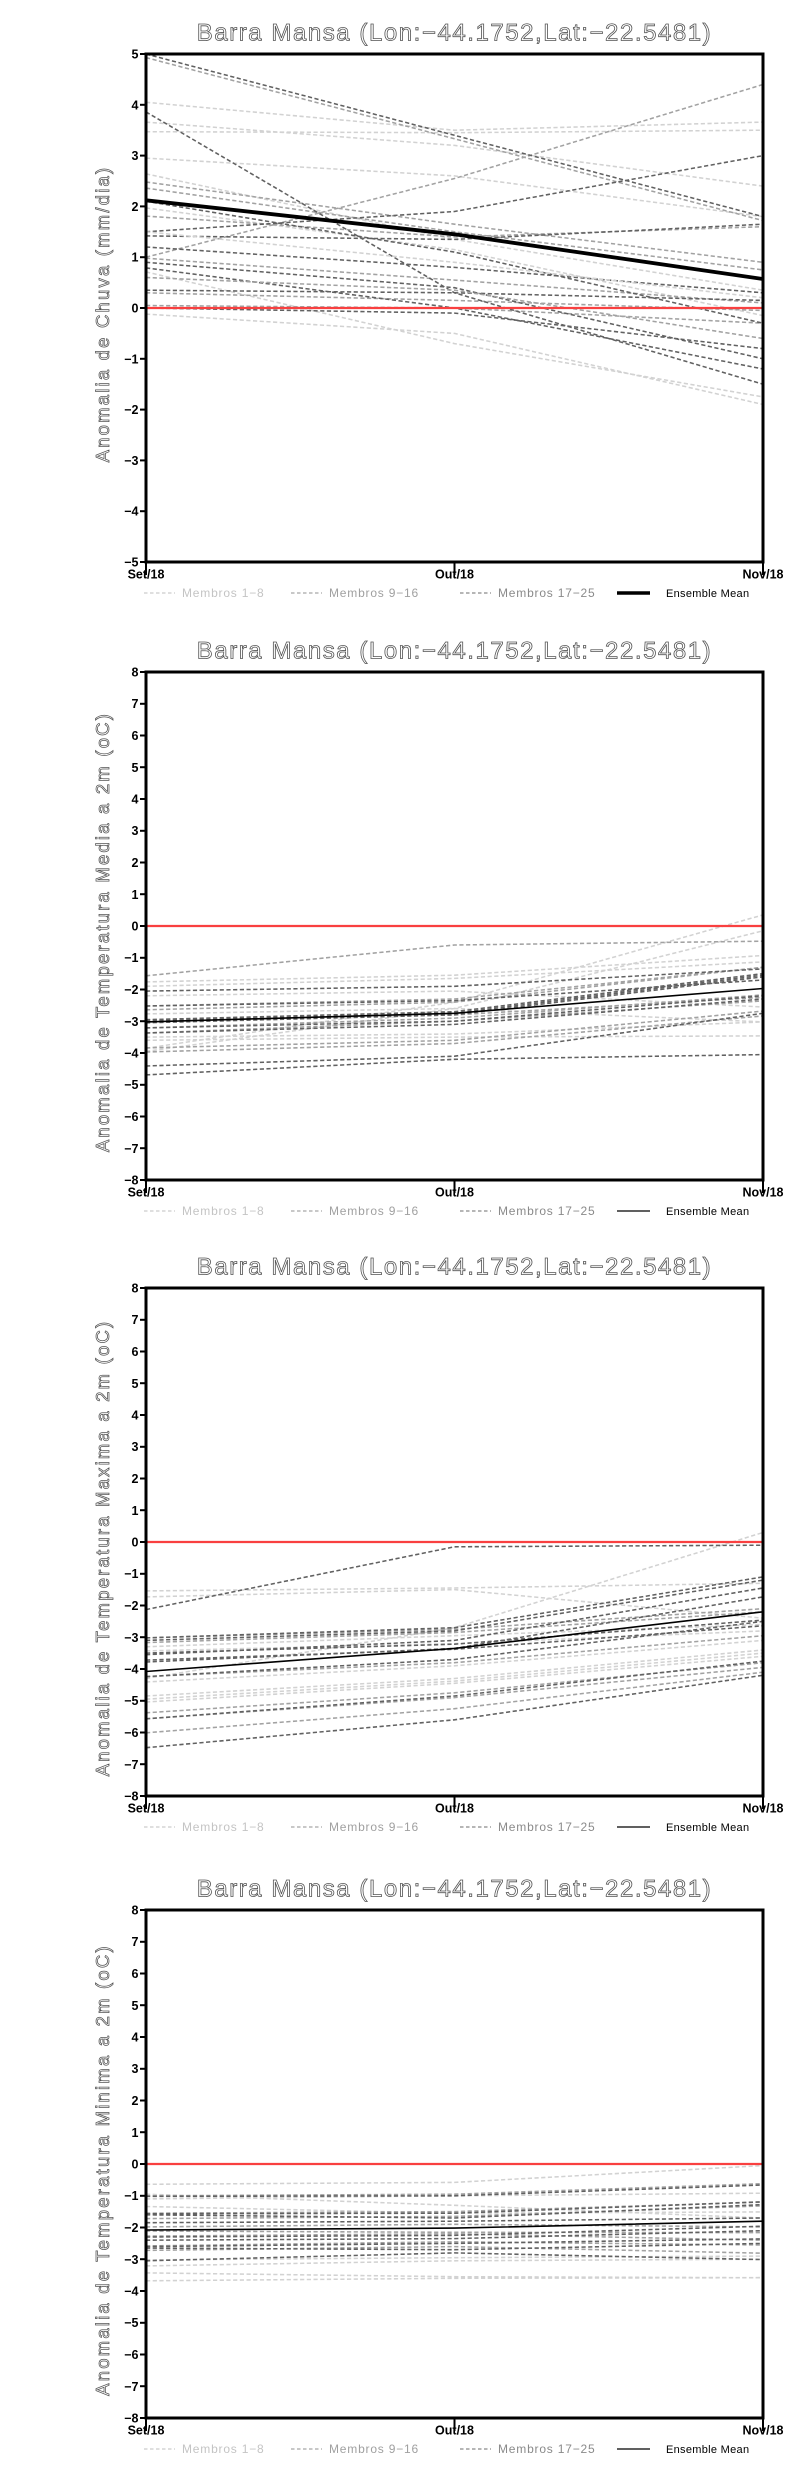 The height and width of the screenshot is (2472, 800). What do you see at coordinates (102, 1548) in the screenshot?
I see `svg-text:Anomalia de Temperatura Maxima: Anomalia de Temperatura Maxima a 2m (oC)` at bounding box center [102, 1548].